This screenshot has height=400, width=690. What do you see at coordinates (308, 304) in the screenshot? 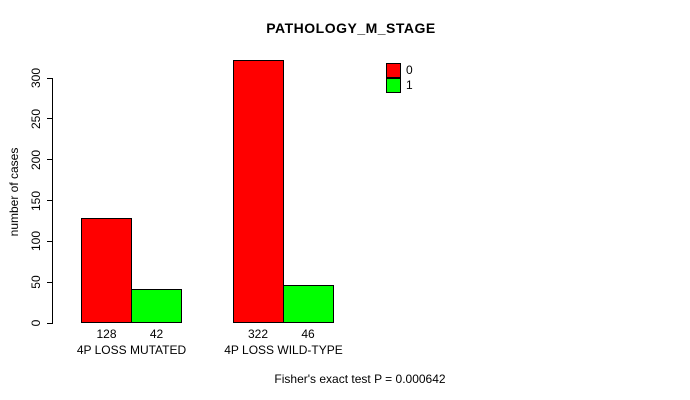
I see `bar-series1-group1` at bounding box center [308, 304].